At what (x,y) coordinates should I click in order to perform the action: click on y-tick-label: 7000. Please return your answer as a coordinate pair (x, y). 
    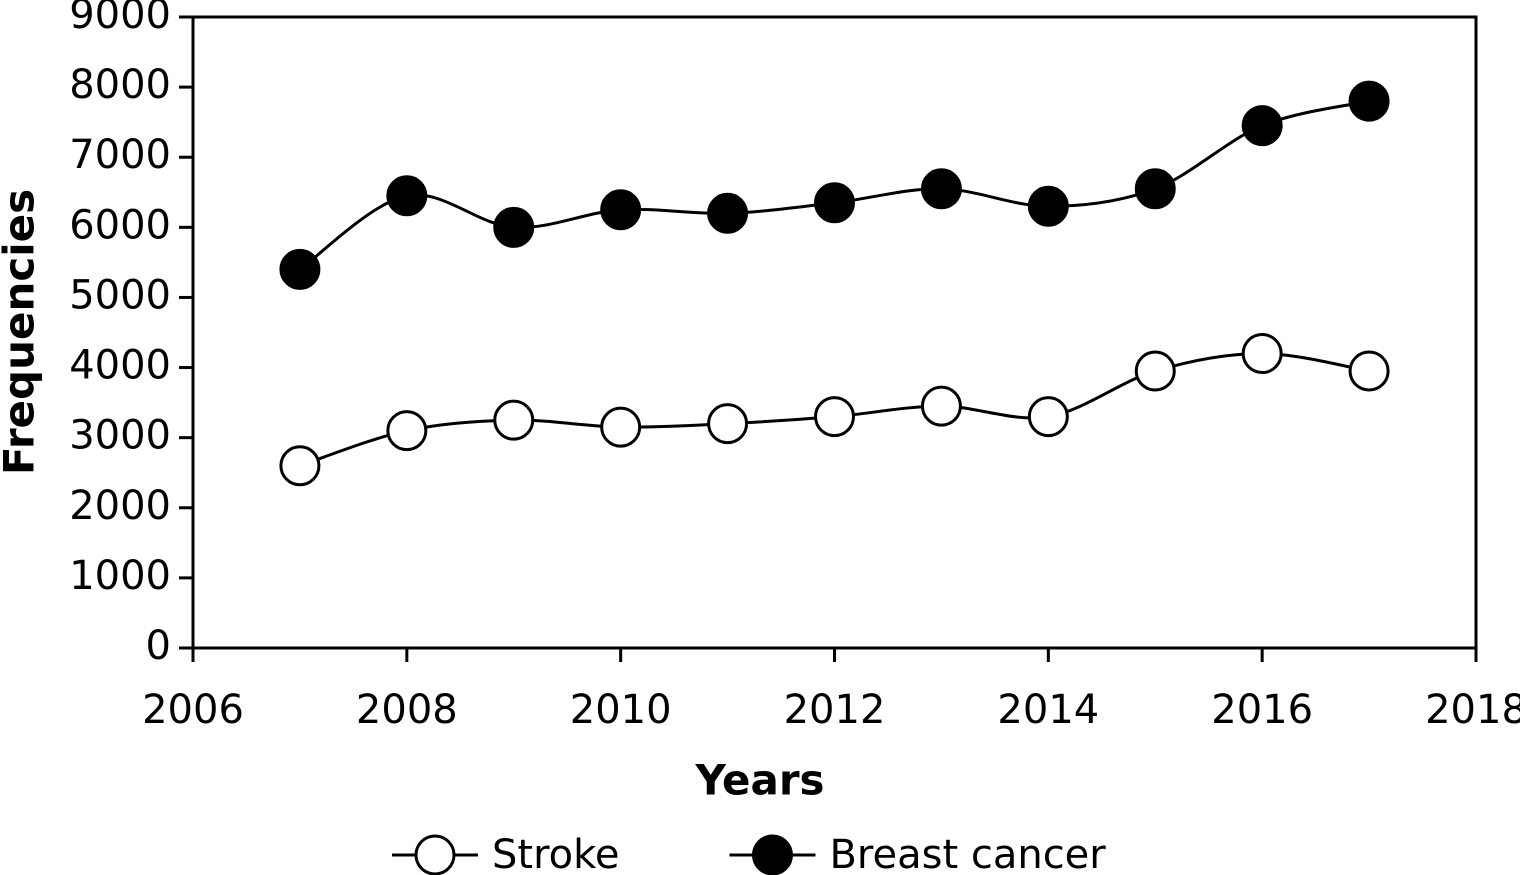
    Looking at the image, I should click on (120, 155).